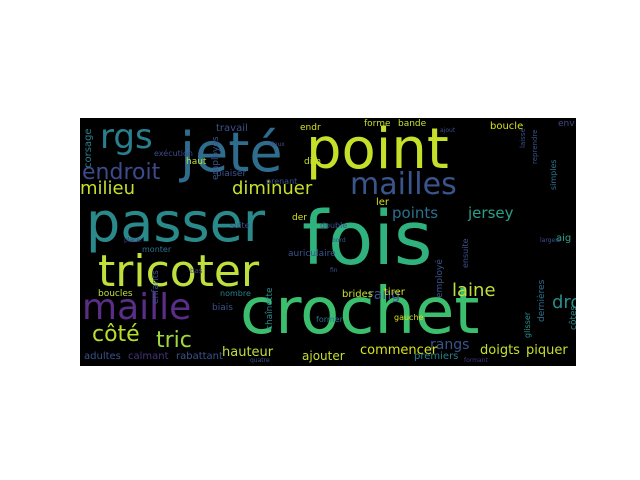 This screenshot has width=640, height=480. What do you see at coordinates (394, 292) in the screenshot?
I see `word-tirer: tirer` at bounding box center [394, 292].